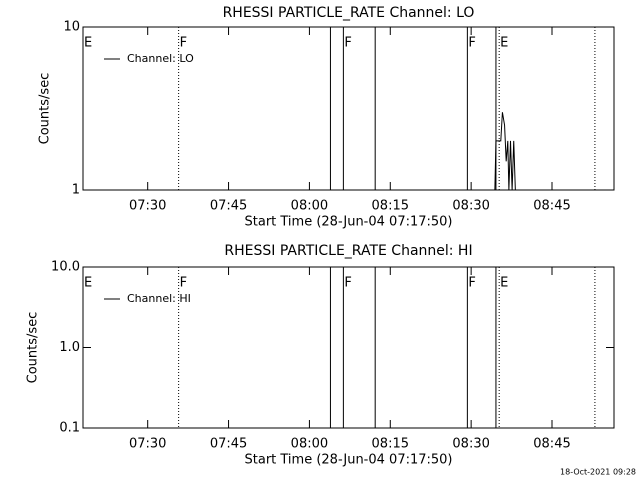  What do you see at coordinates (65, 267) in the screenshot?
I see `y-tick-label: 10.0` at bounding box center [65, 267].